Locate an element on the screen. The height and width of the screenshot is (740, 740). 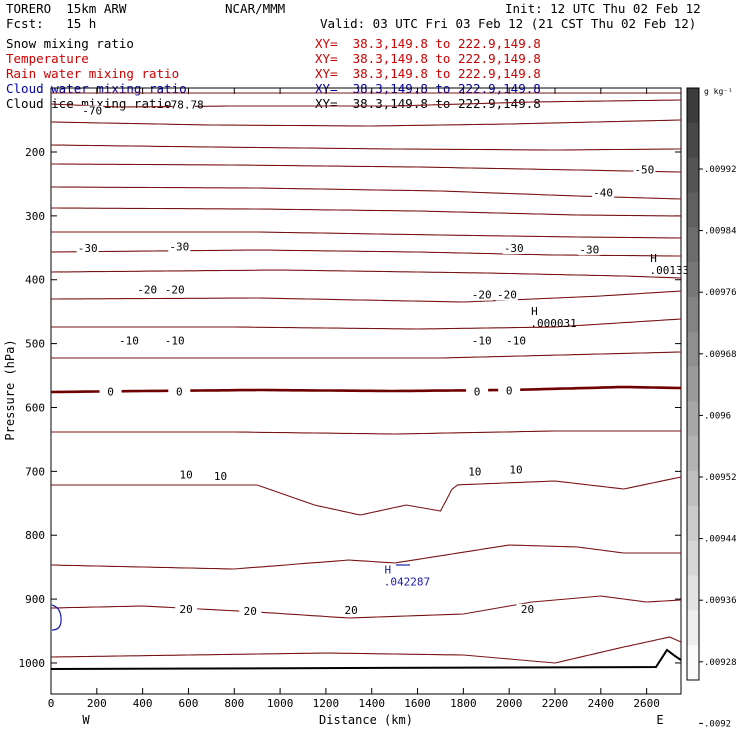
east-label: E is located at coordinates (659, 720).